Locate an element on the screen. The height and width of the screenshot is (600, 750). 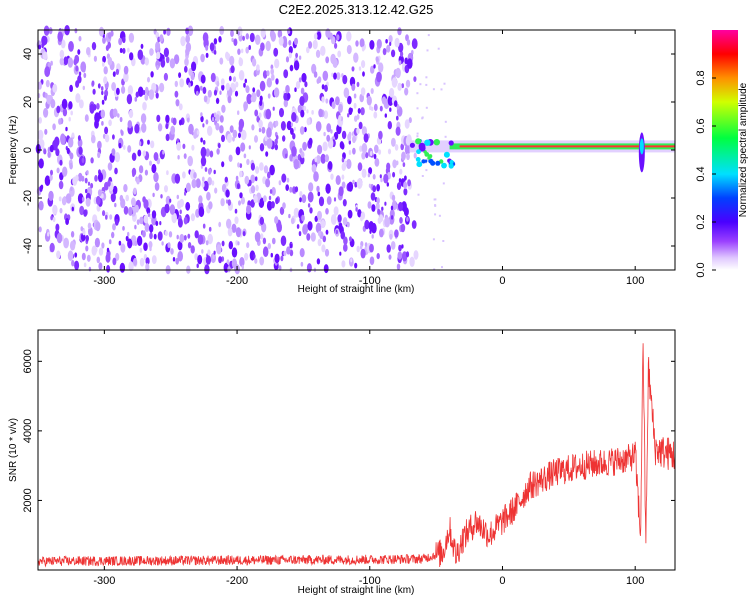
colorbar-scale is located at coordinates (725, 150).